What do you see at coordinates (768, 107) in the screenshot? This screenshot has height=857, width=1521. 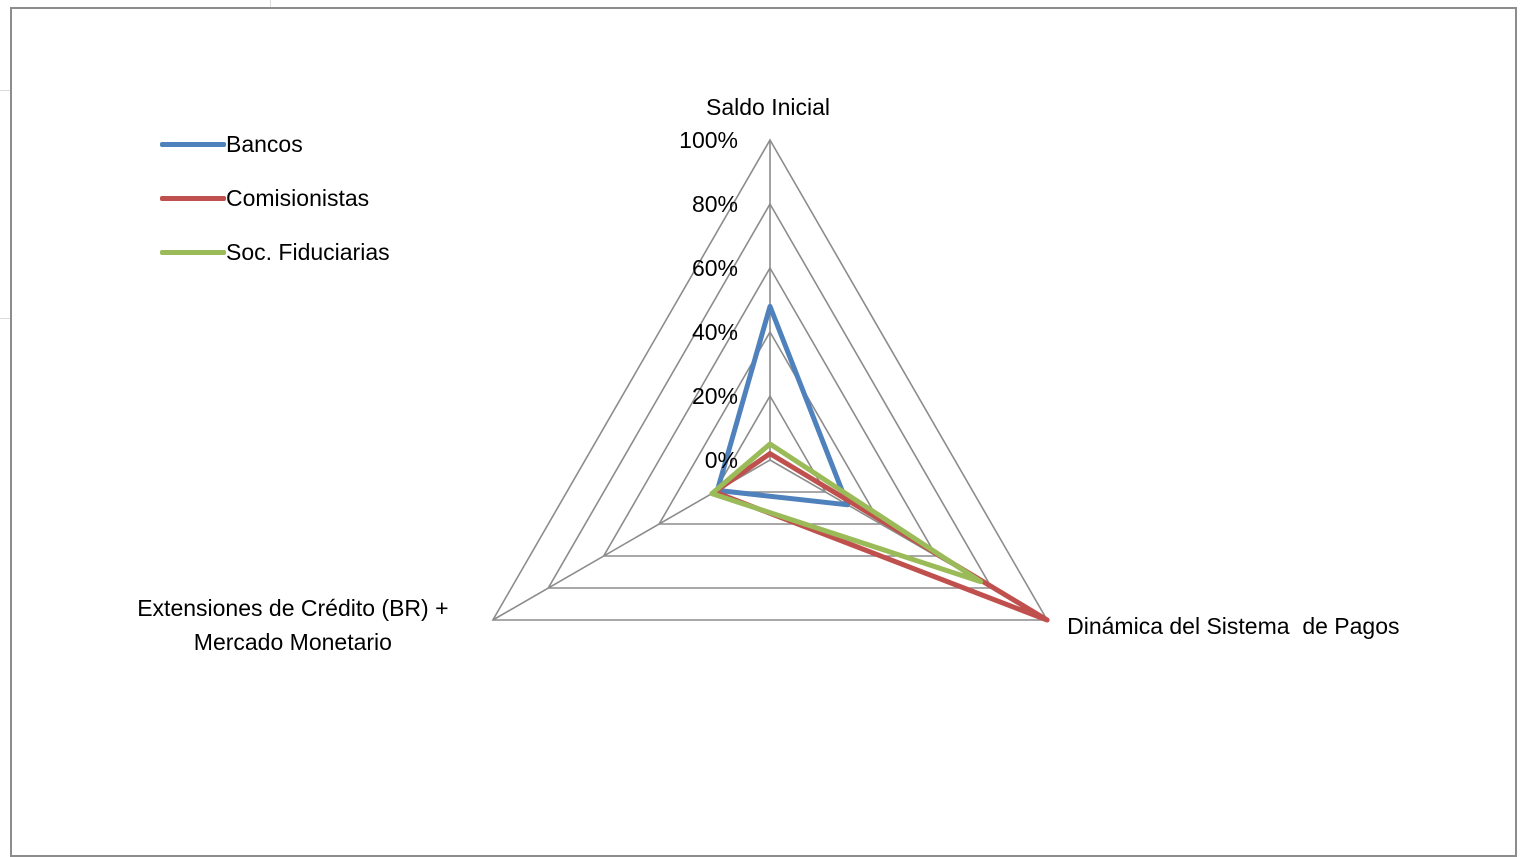 I see `axis-label-saldo-inicial: Saldo Inicial` at bounding box center [768, 107].